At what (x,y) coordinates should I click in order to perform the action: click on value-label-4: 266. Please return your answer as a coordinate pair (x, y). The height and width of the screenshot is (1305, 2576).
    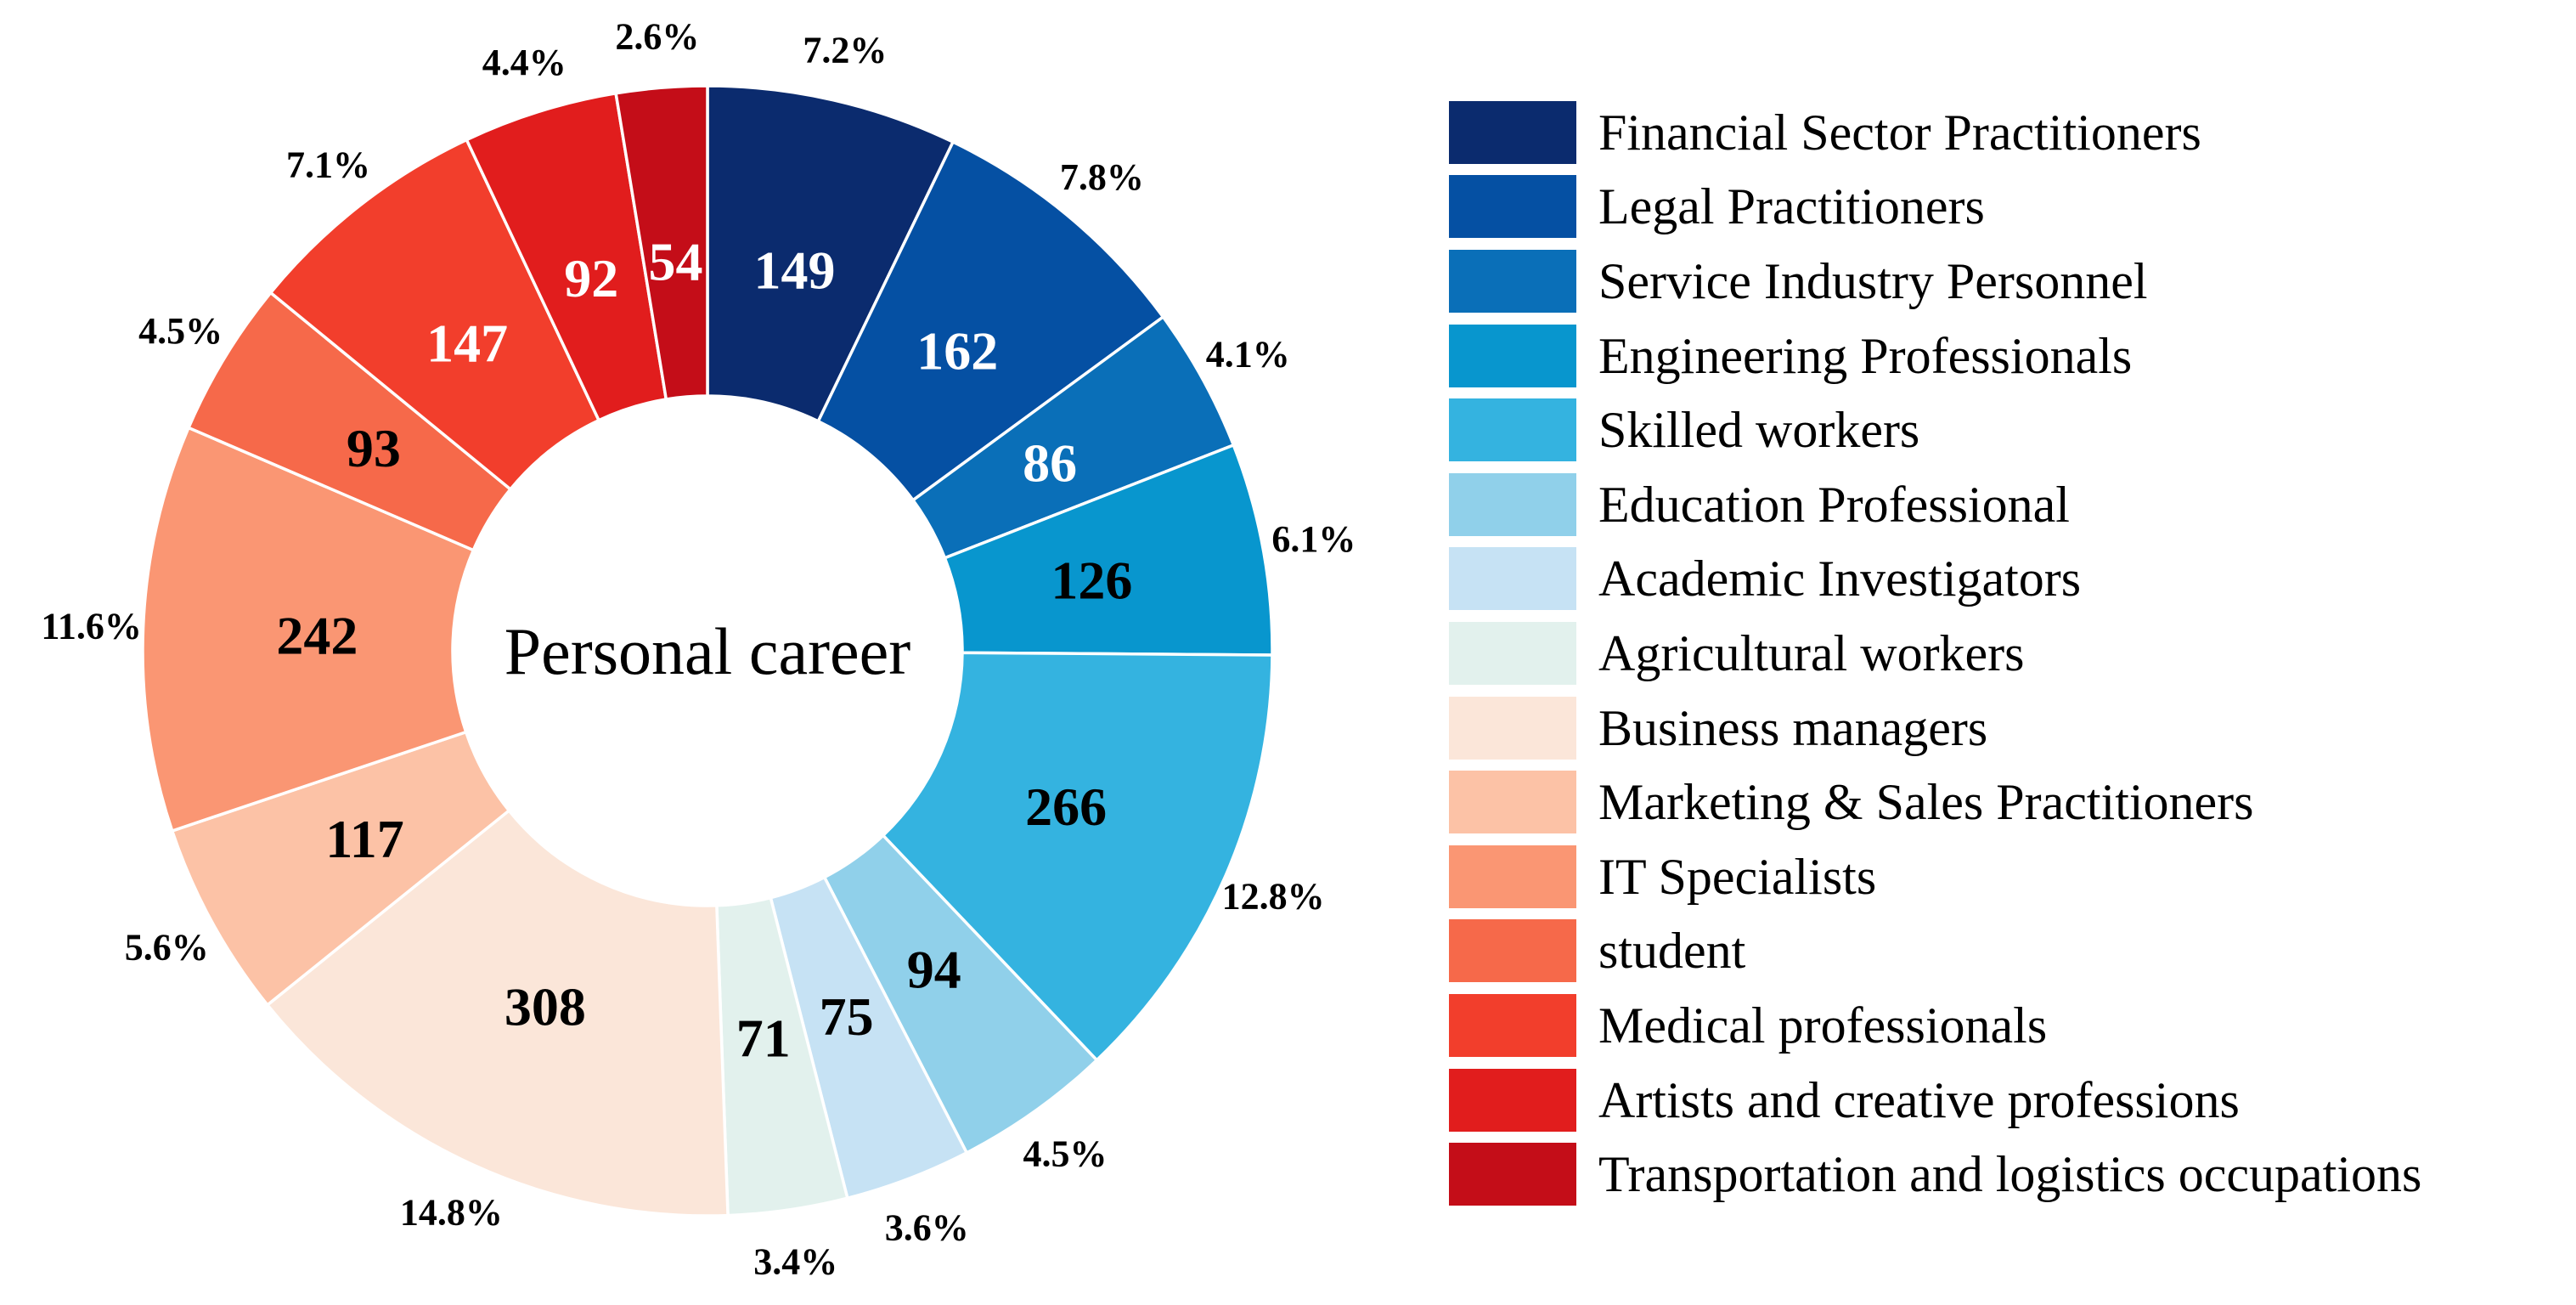
    Looking at the image, I should click on (1066, 807).